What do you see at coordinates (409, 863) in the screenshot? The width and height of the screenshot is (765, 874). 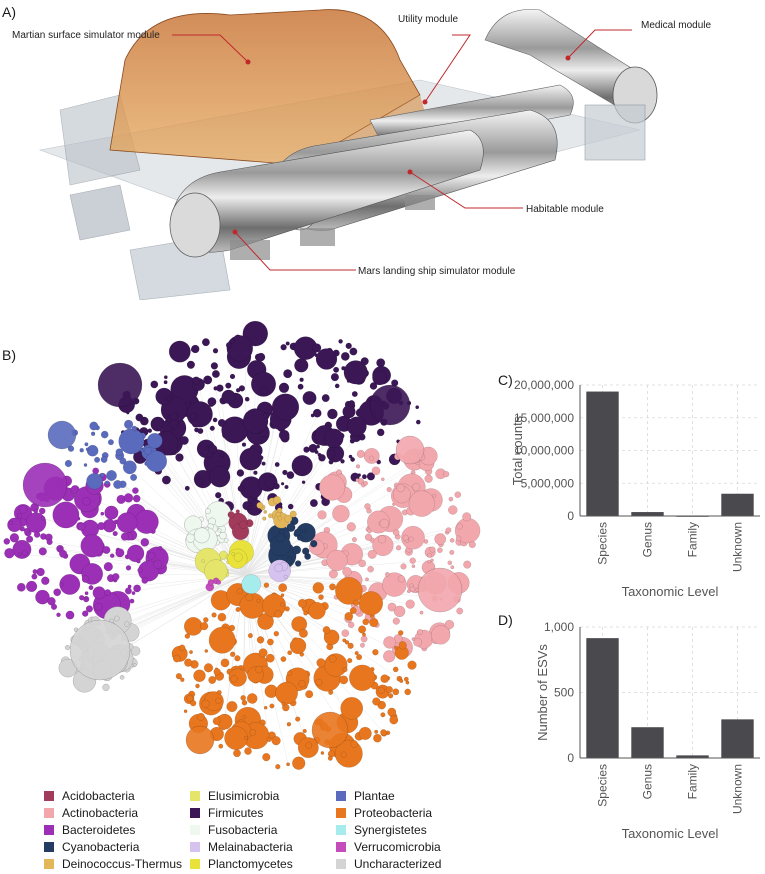 I see `legend-item: Uncharacterized` at bounding box center [409, 863].